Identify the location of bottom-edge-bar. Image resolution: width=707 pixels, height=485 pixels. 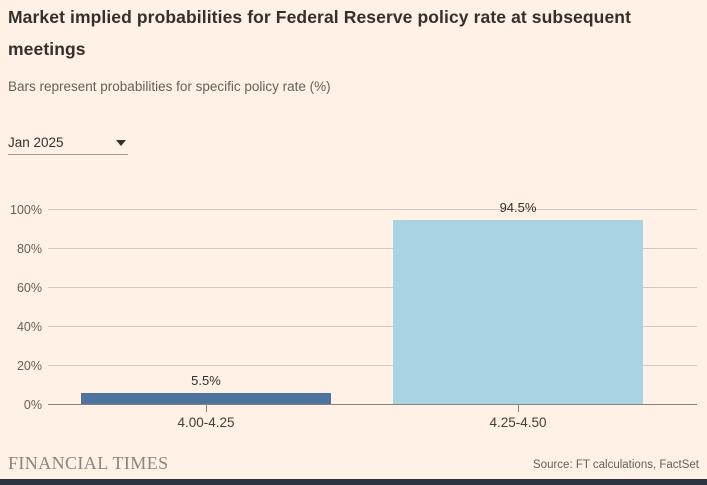
(353, 482).